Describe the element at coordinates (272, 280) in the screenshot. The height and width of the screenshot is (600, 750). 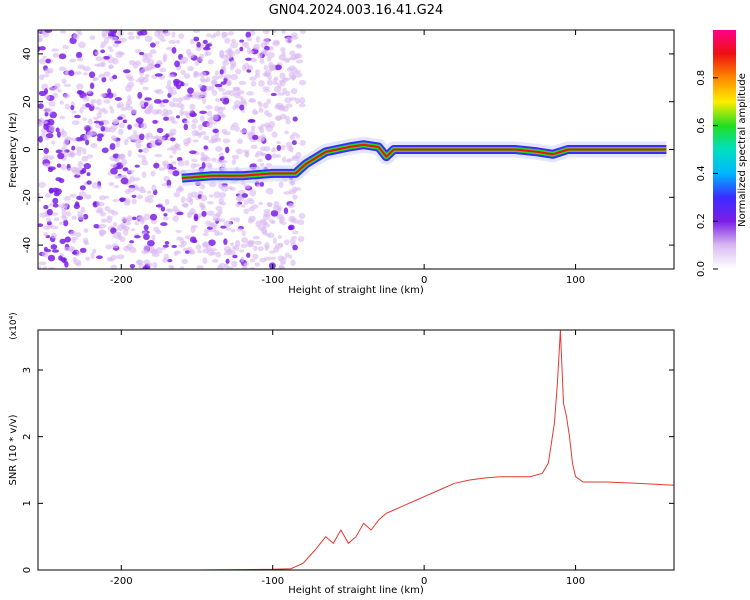
I see `x-tick-label: -100` at that location.